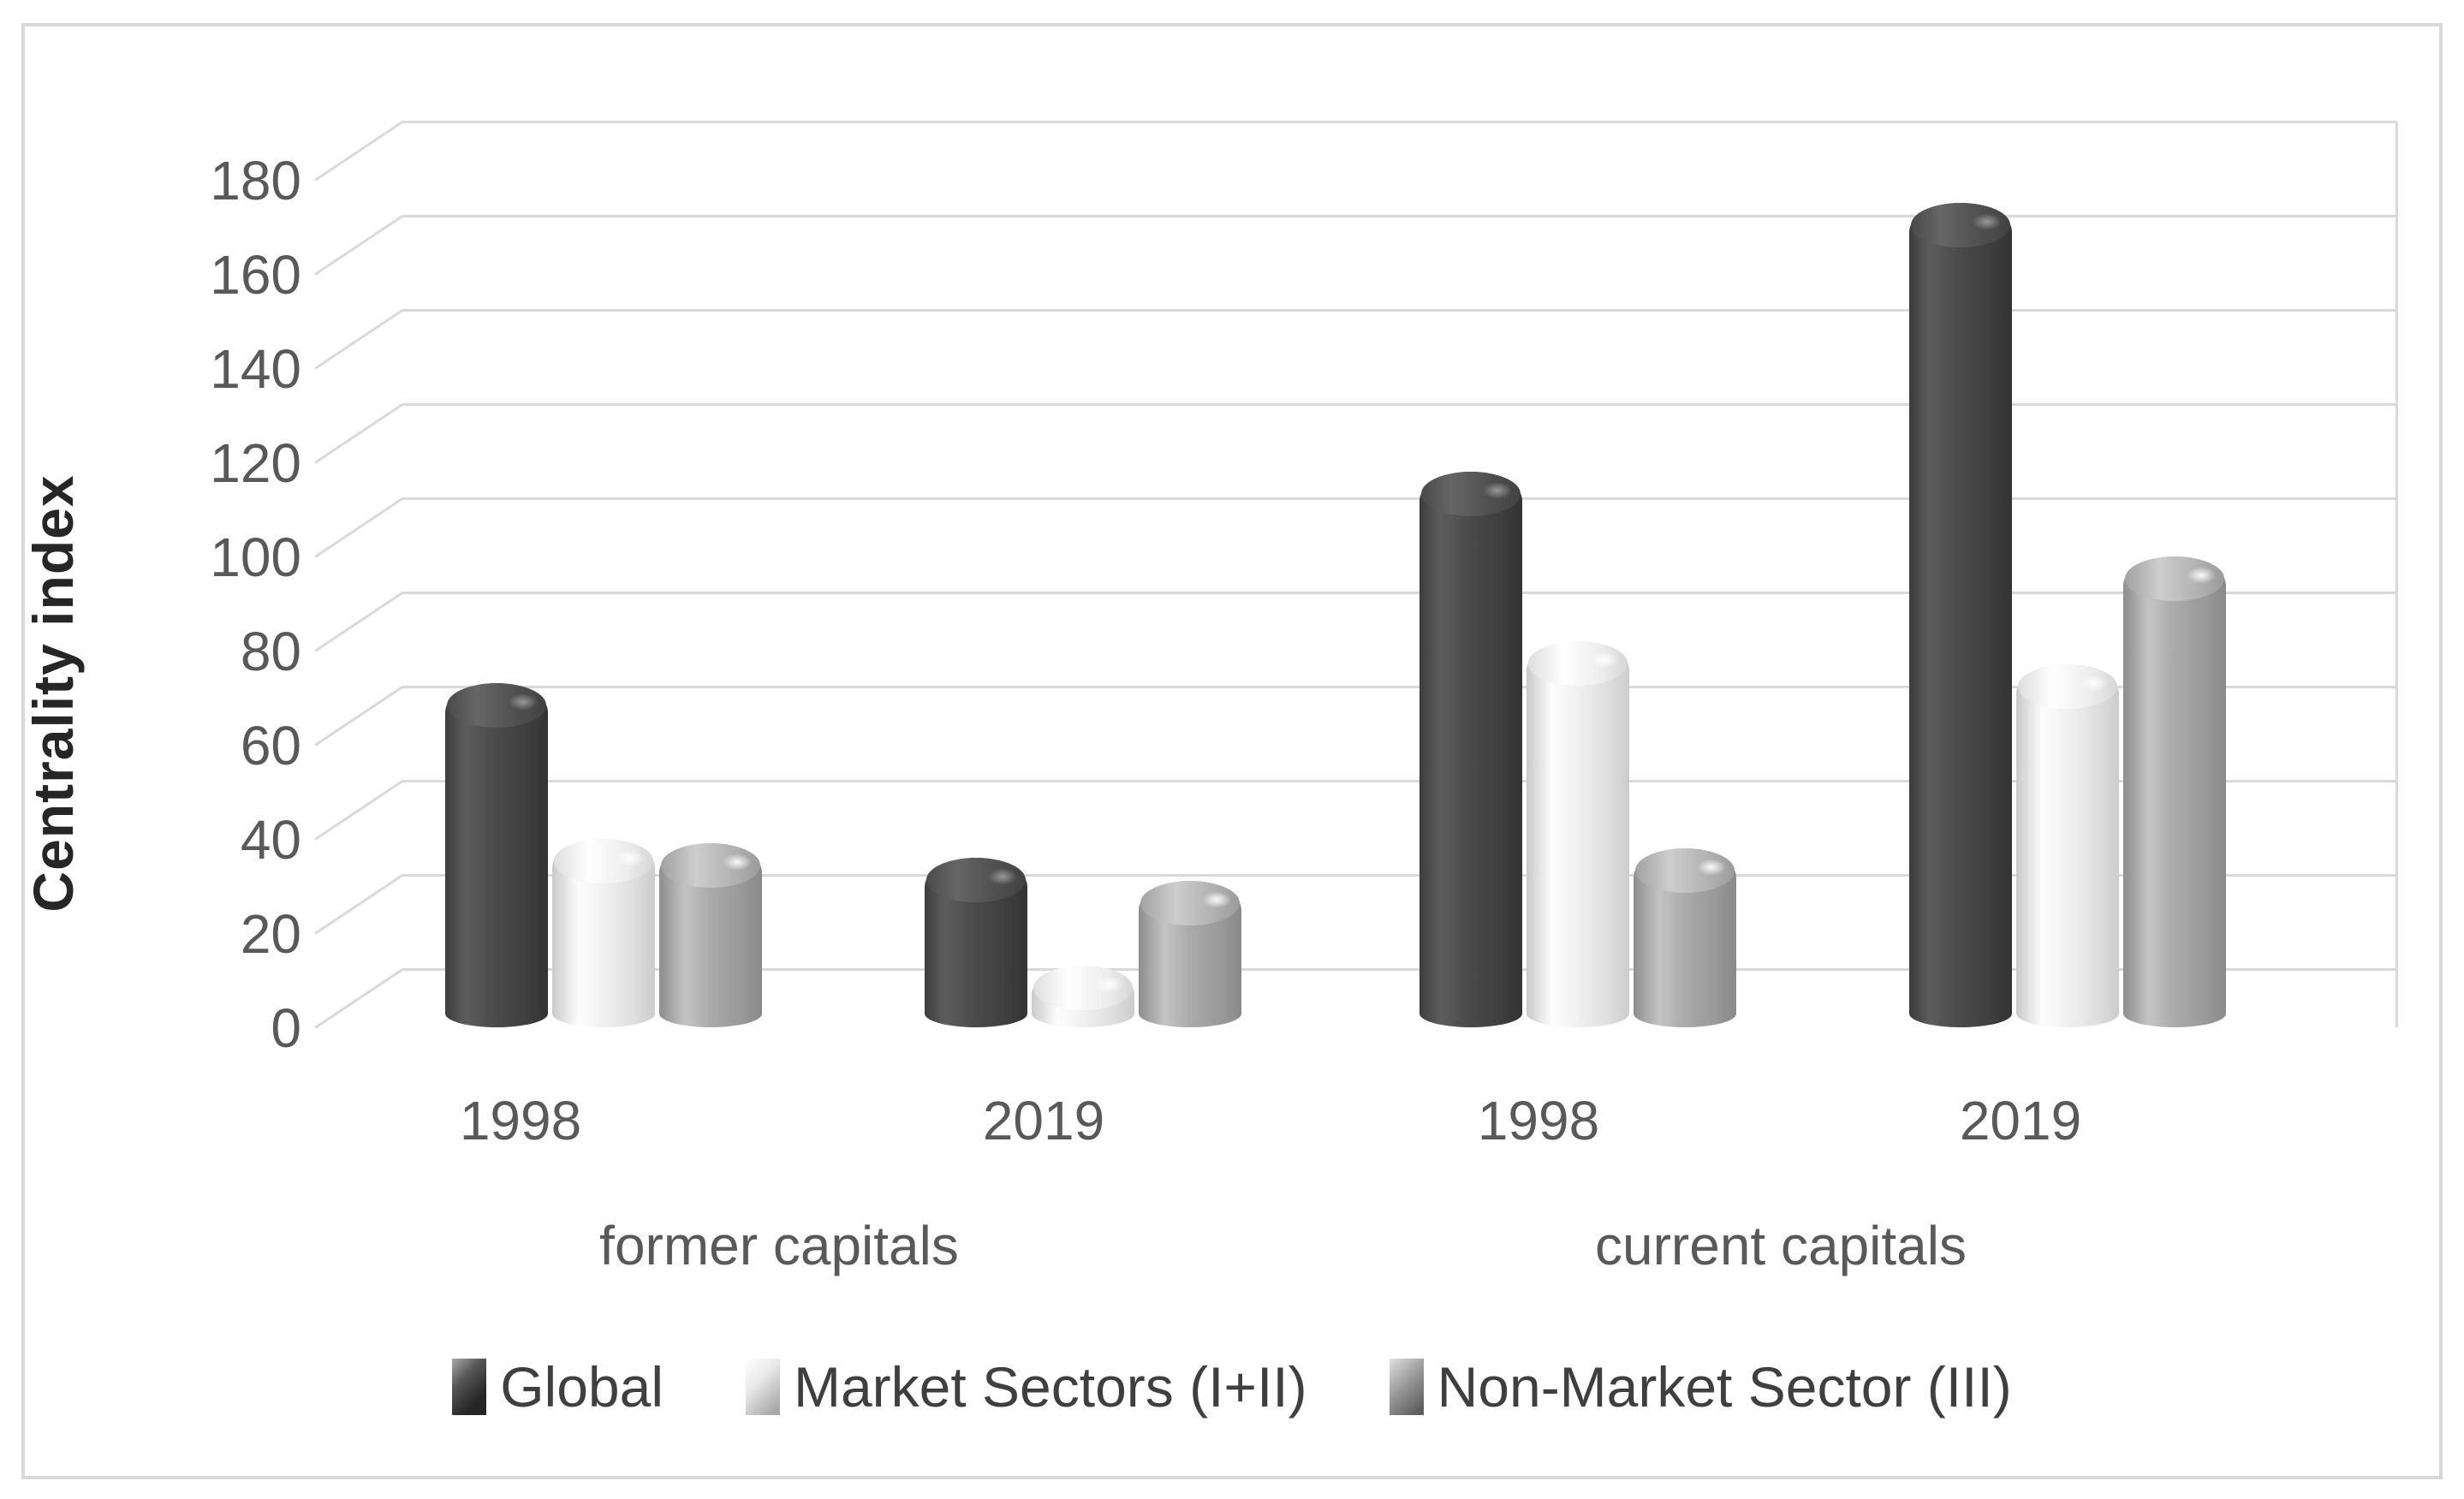 This screenshot has height=1499, width=2464. What do you see at coordinates (270, 934) in the screenshot?
I see `y-tick-label-20: 20` at bounding box center [270, 934].